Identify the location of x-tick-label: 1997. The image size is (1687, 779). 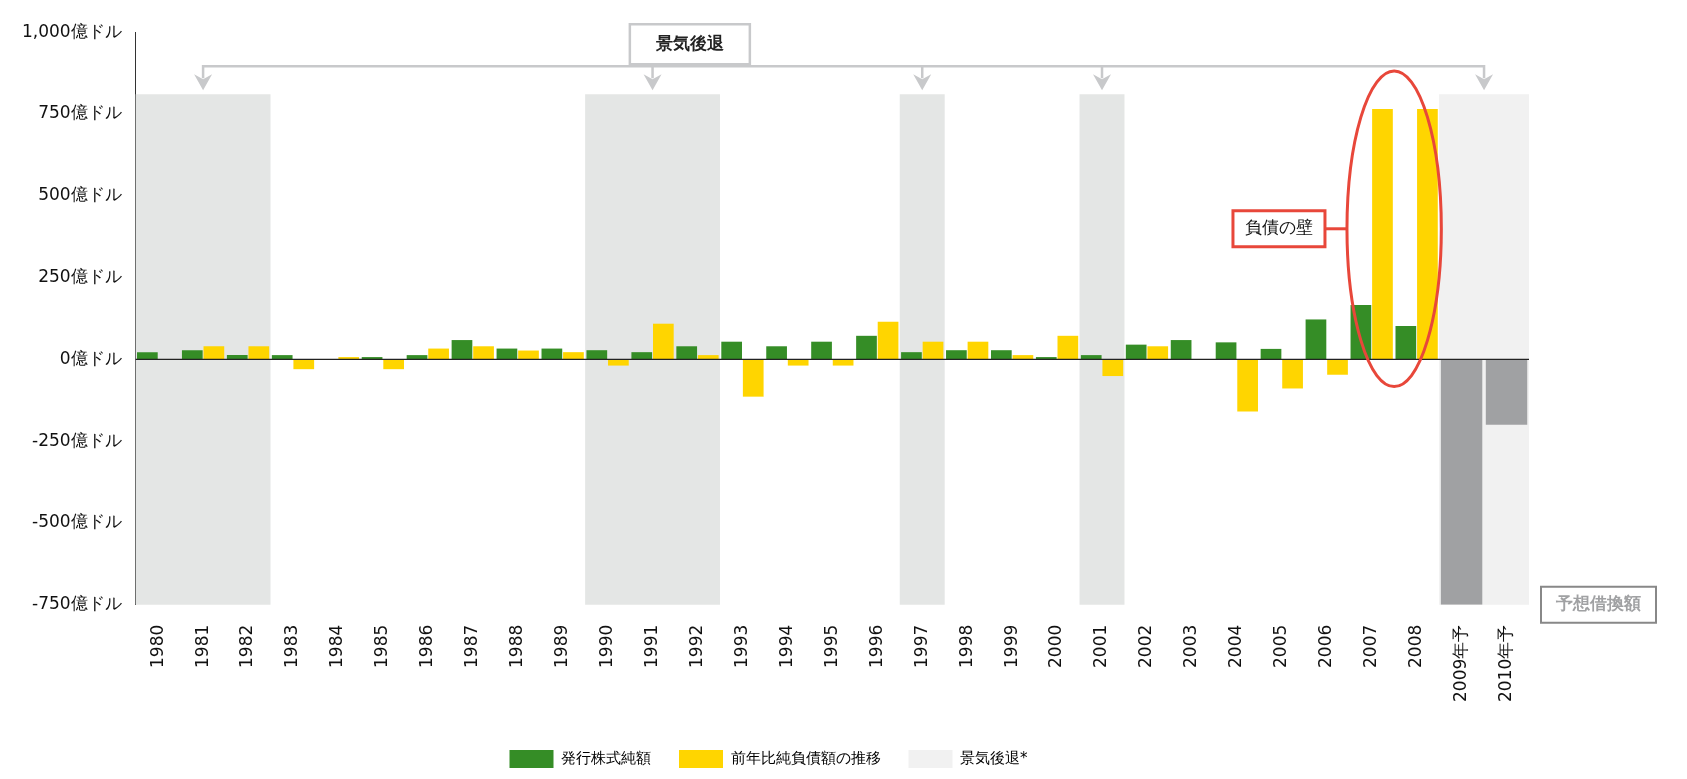
(920, 646).